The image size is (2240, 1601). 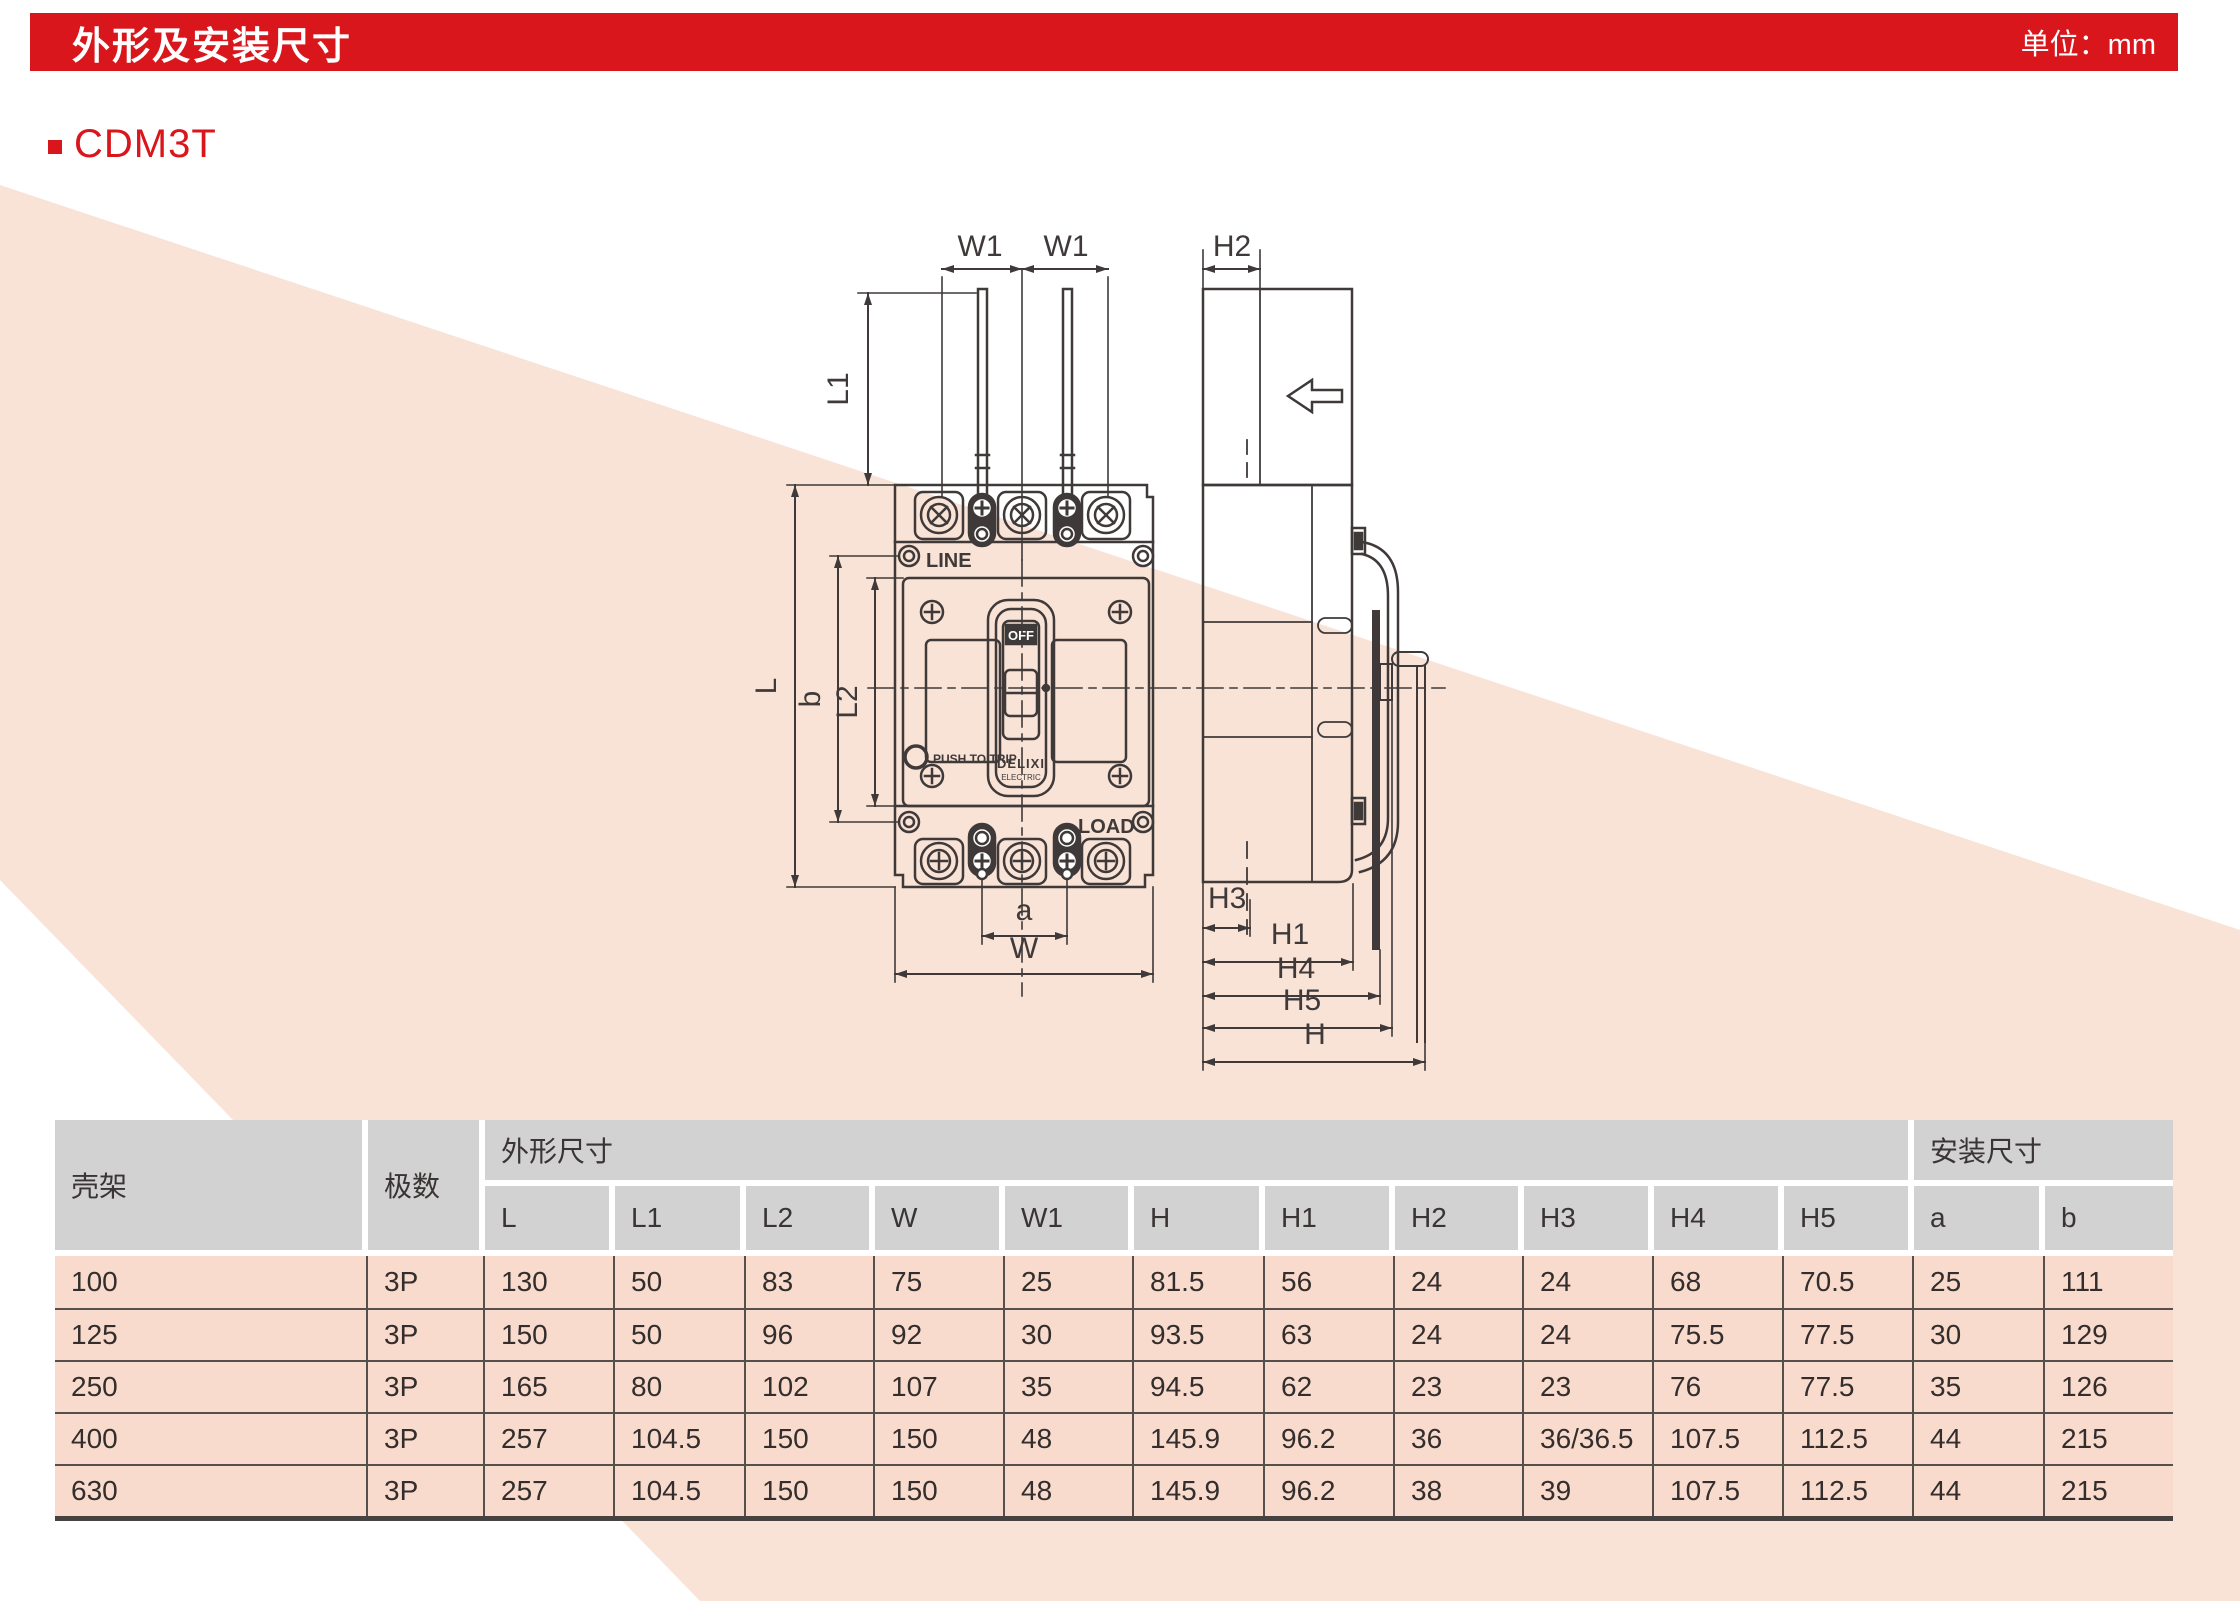 I want to click on frame-cell: 400, so click(x=211, y=1438).